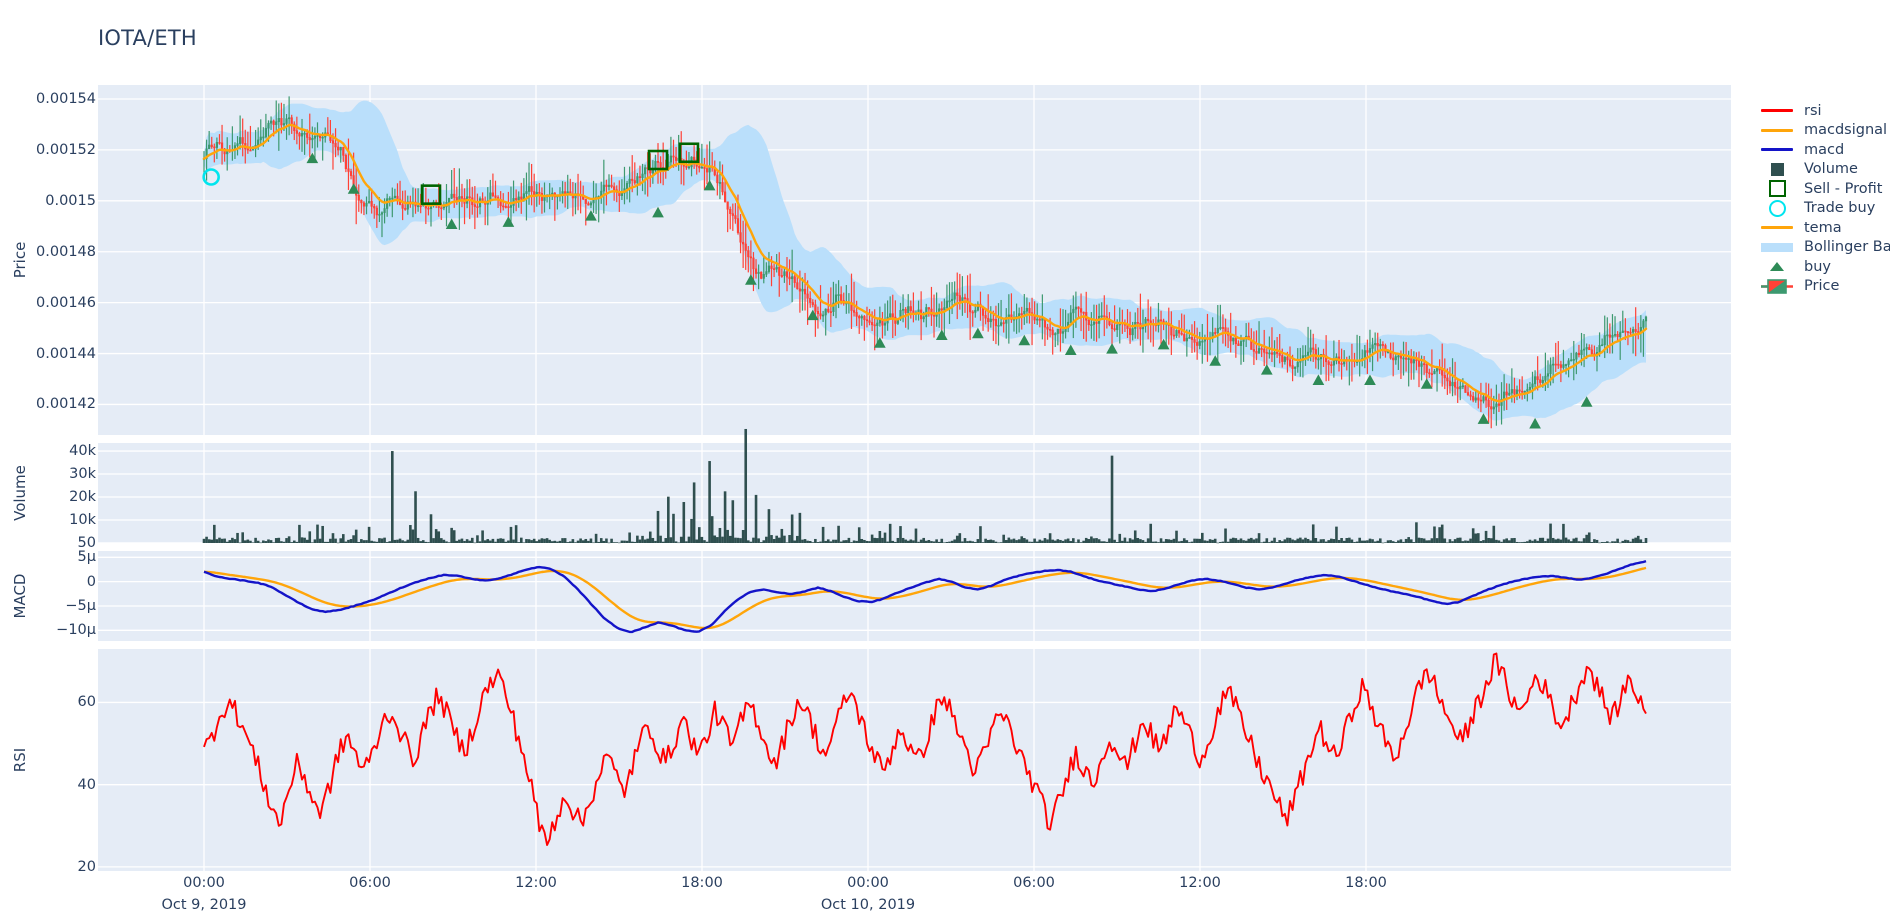 Image resolution: width=1890 pixels, height=913 pixels. I want to click on y-axis-tick: 10k, so click(82, 520).